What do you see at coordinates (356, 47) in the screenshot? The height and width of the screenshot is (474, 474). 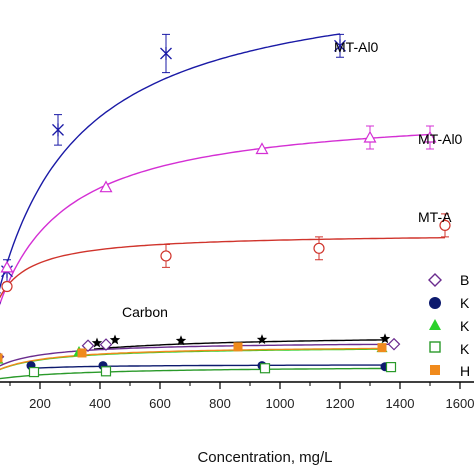 I see `annotation-mt-al0-upper: MT-Al0` at bounding box center [356, 47].